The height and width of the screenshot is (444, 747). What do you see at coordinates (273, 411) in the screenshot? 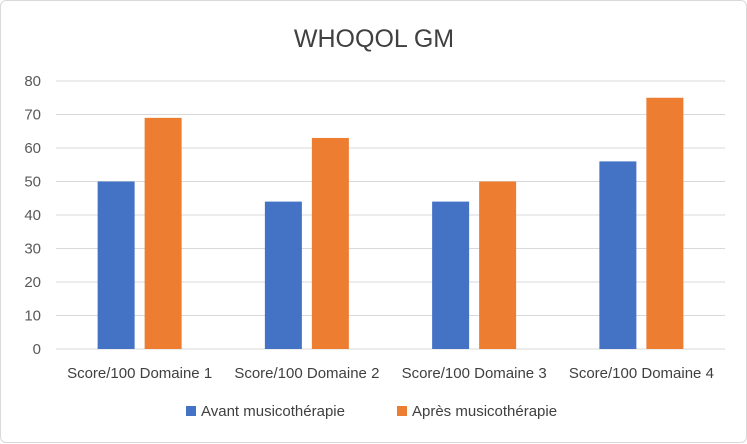
I see `legend-label-series-1: Avant musicothérapie` at bounding box center [273, 411].